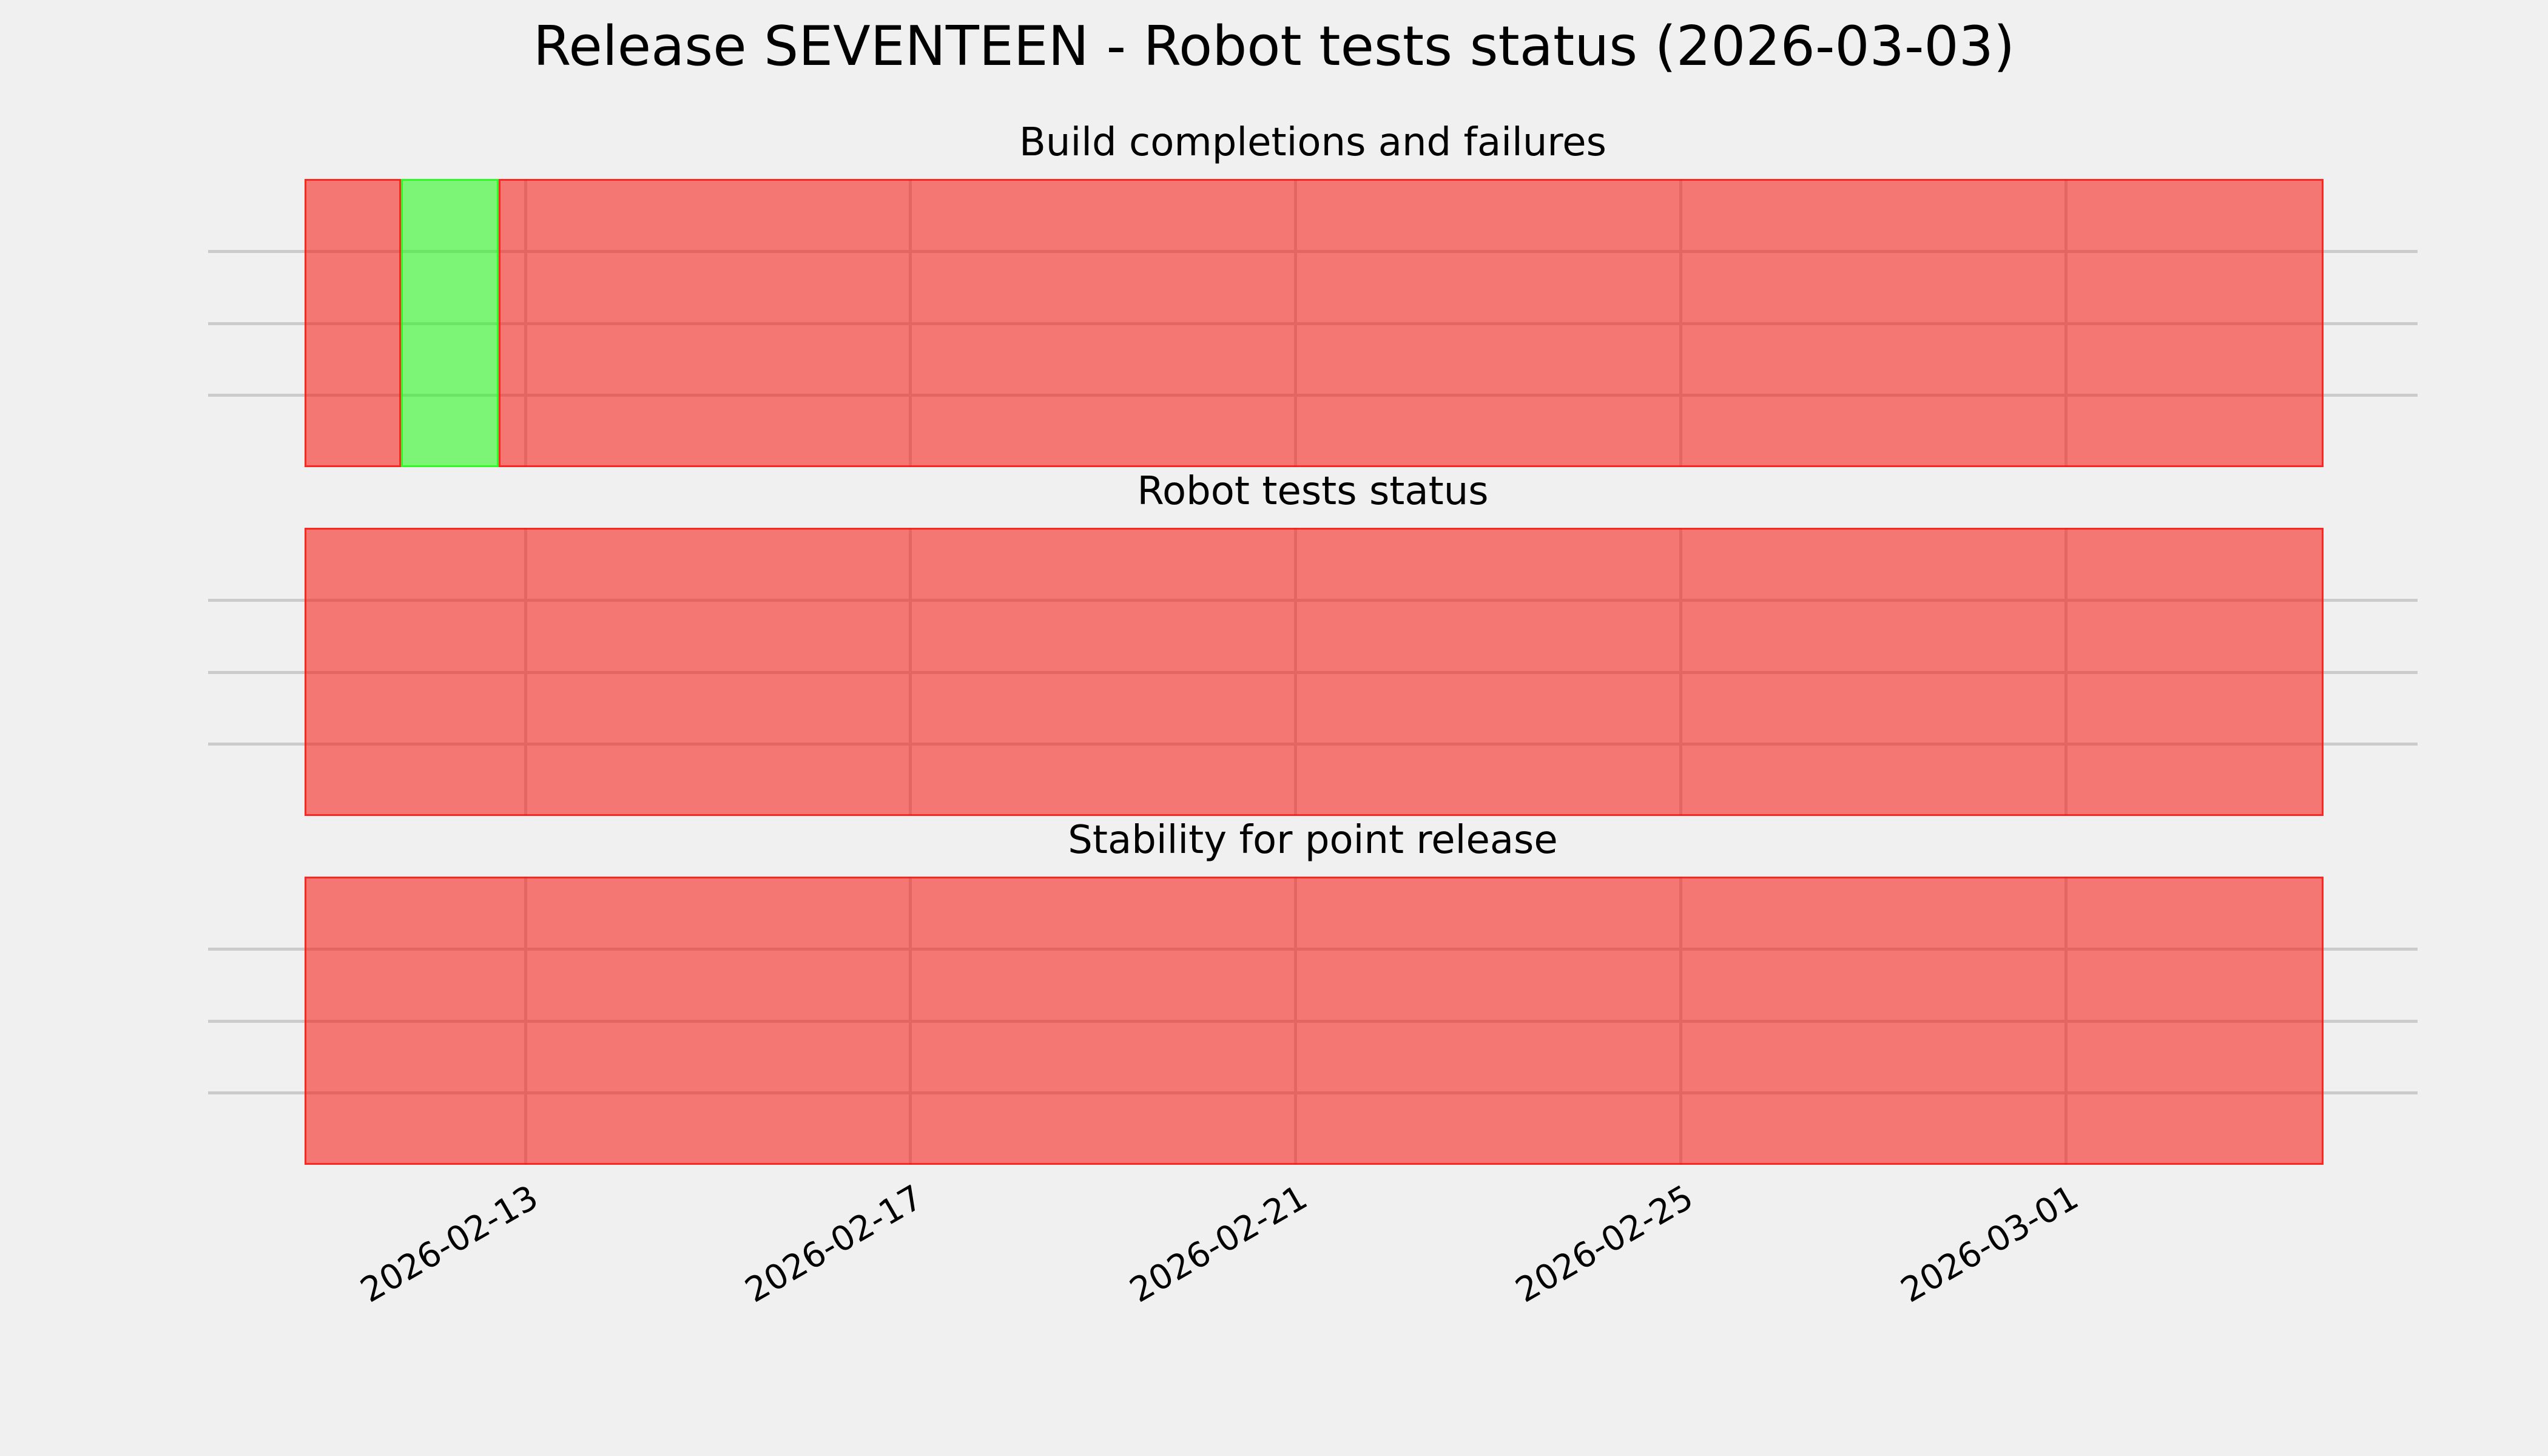 This screenshot has height=1456, width=2548. Describe the element at coordinates (833, 1244) in the screenshot. I see `x-tick-label: 2026-02-17` at that location.